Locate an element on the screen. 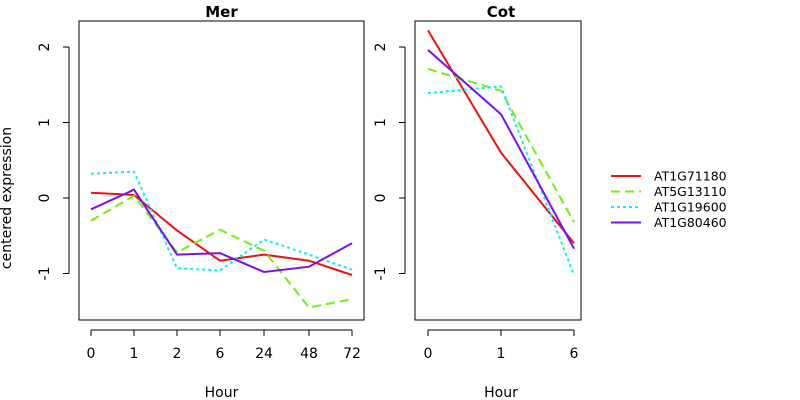 Image resolution: width=800 pixels, height=400 pixels. cot-series-group is located at coordinates (501, 152).